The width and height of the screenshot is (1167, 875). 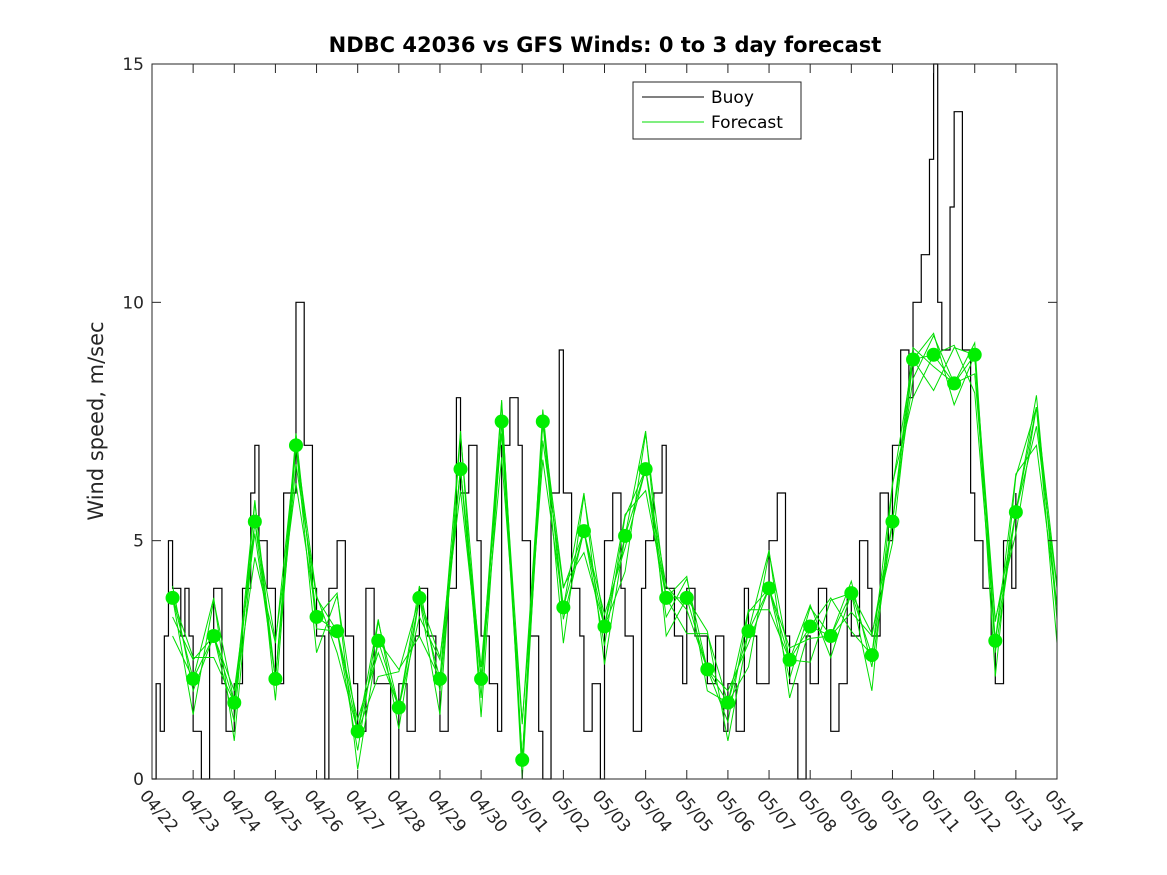 What do you see at coordinates (138, 780) in the screenshot?
I see `y-tick-label: 0` at bounding box center [138, 780].